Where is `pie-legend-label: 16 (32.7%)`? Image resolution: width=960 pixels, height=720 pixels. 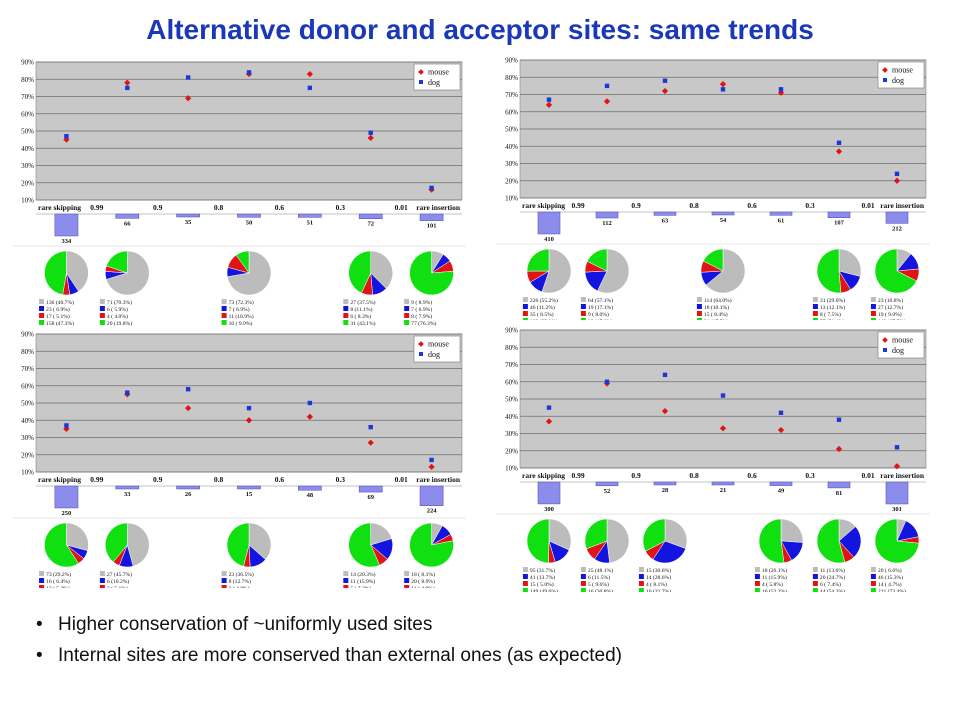 pie-legend-label: 16 (32.7%) is located at coordinates (658, 590).